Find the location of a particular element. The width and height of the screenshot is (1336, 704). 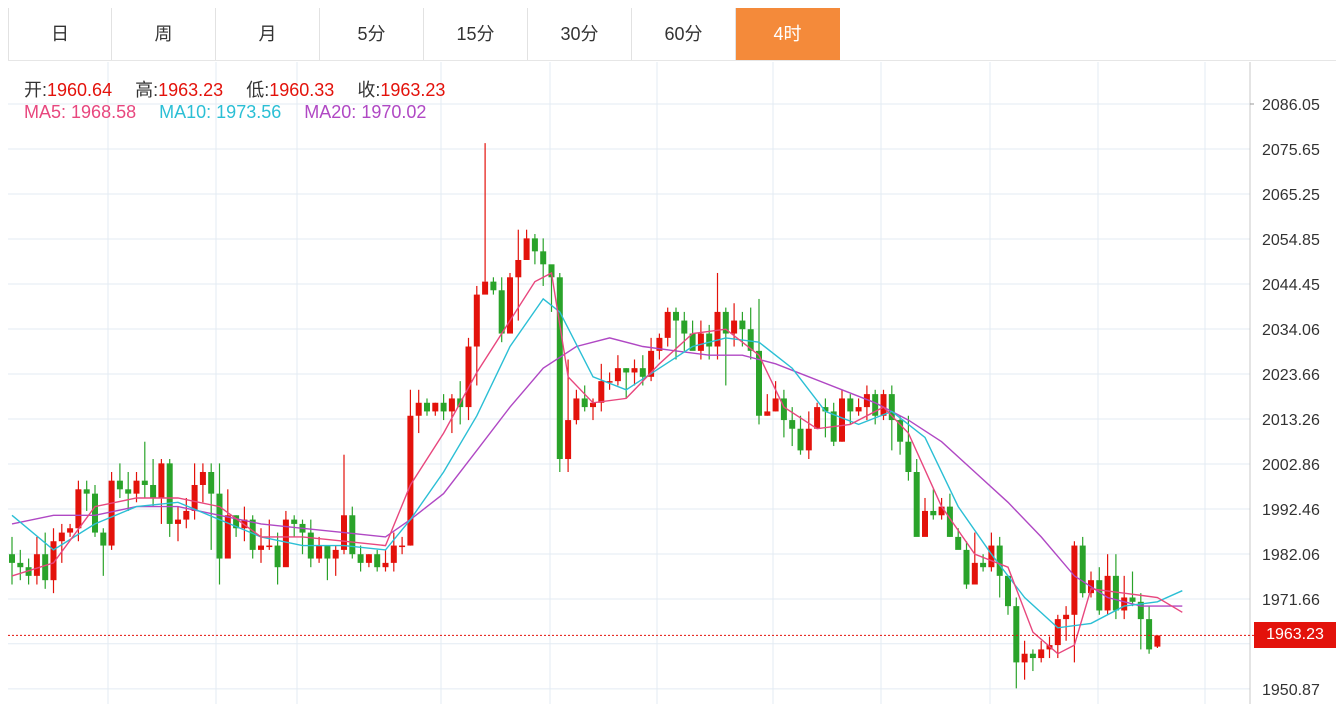

close-value: 1963.23 is located at coordinates (413, 90).